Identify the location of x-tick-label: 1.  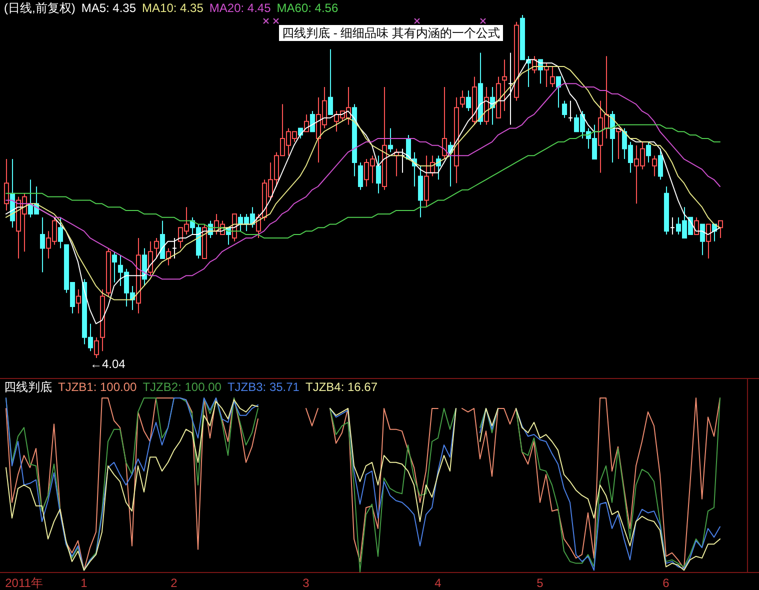
(84, 583).